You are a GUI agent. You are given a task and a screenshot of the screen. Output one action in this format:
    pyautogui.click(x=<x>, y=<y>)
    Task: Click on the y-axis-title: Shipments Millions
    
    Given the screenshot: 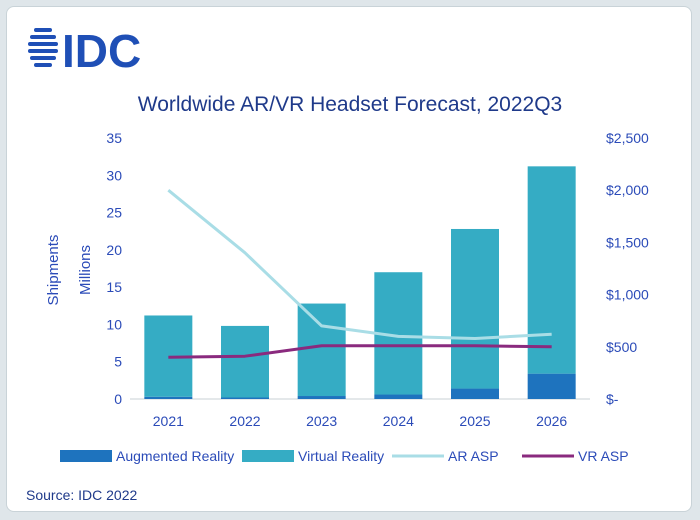 What is the action you would take?
    pyautogui.click(x=69, y=270)
    